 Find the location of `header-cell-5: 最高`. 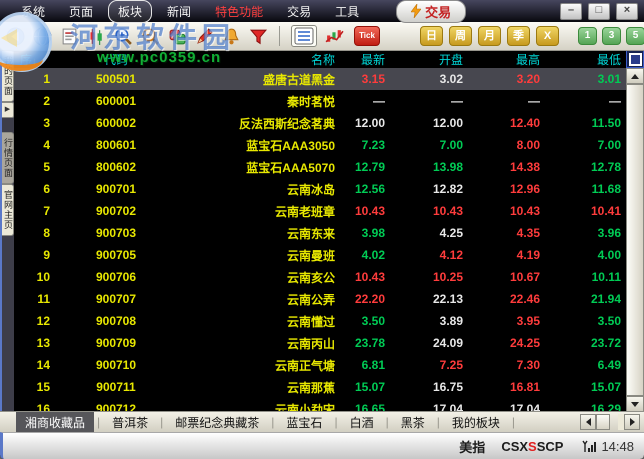

header-cell-5: 最高 is located at coordinates (527, 59).